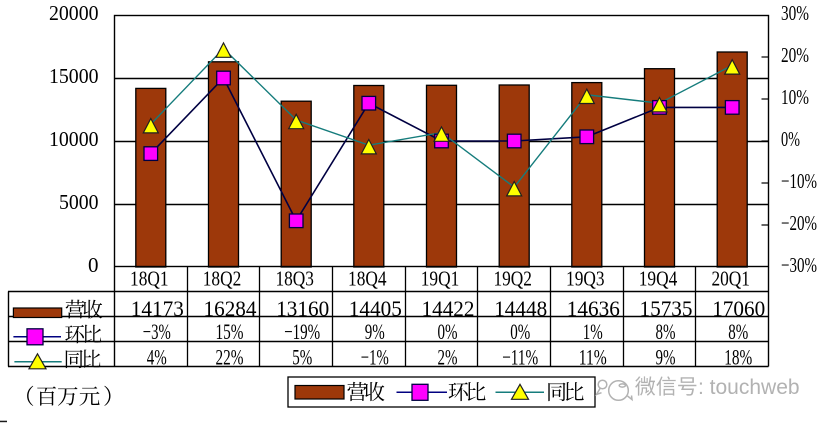  Describe the element at coordinates (74, 13) in the screenshot. I see `svg-text: 20000` at that location.